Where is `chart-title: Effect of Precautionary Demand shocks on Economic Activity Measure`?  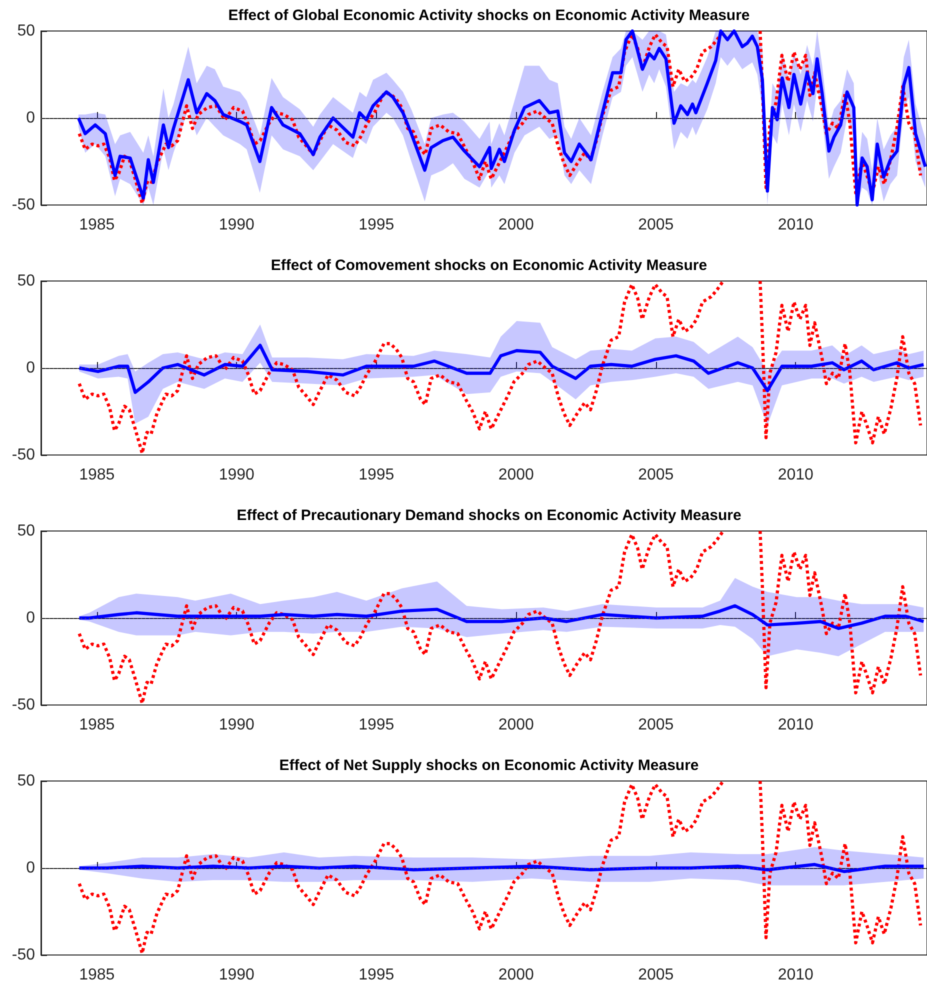 chart-title: Effect of Precautionary Demand shocks on Economic Activity Measure is located at coordinates (489, 515).